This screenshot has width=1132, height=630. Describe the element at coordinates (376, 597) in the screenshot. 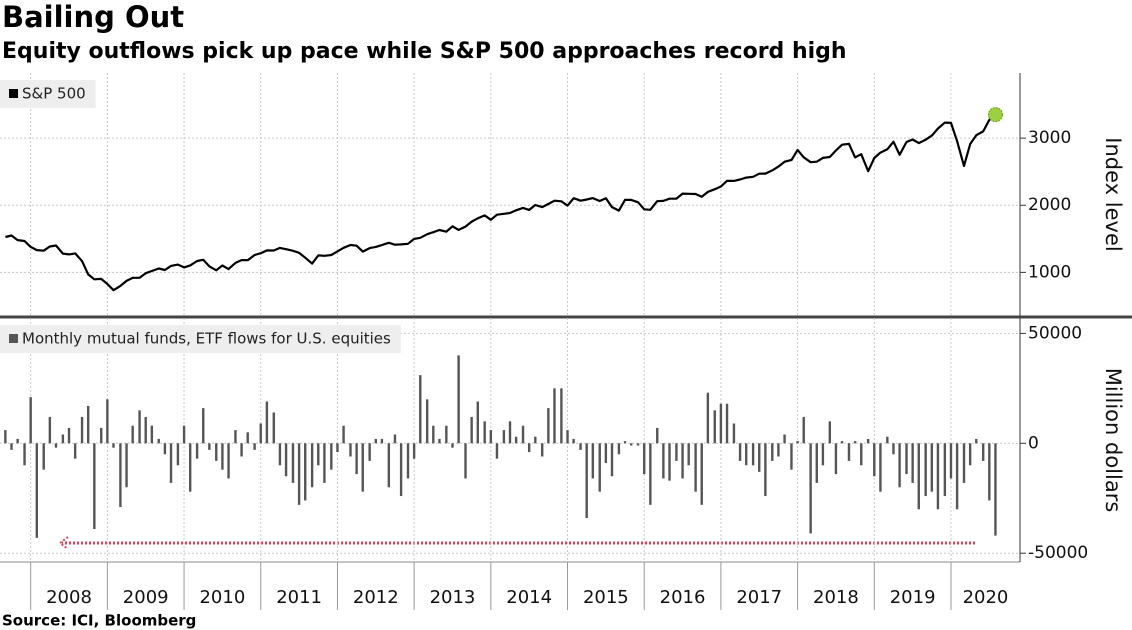

I see `x-tick-label: 2012` at that location.